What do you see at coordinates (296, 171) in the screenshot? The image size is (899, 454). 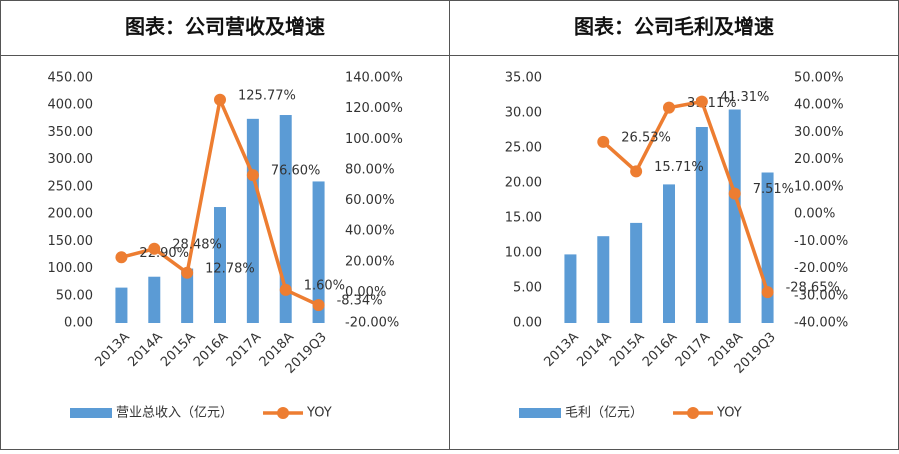 I see `data-label: 76.60%` at bounding box center [296, 171].